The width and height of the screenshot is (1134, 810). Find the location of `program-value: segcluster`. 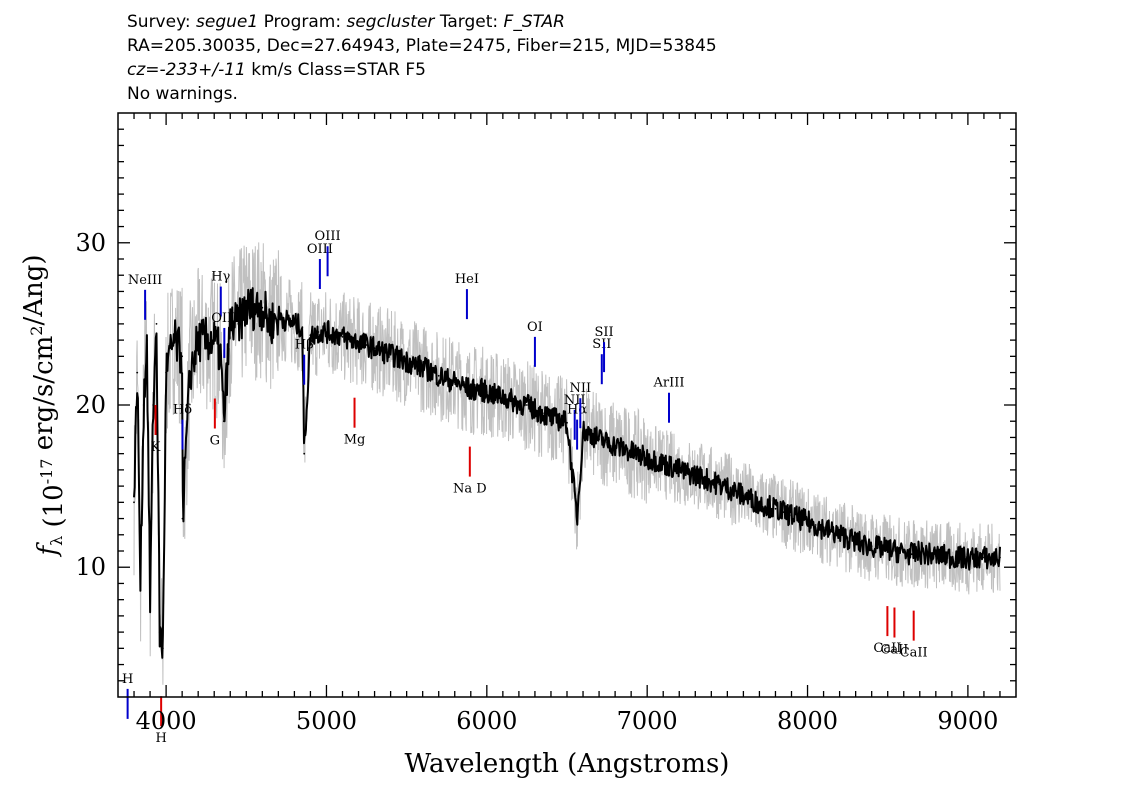

program-value: segcluster is located at coordinates (390, 22).